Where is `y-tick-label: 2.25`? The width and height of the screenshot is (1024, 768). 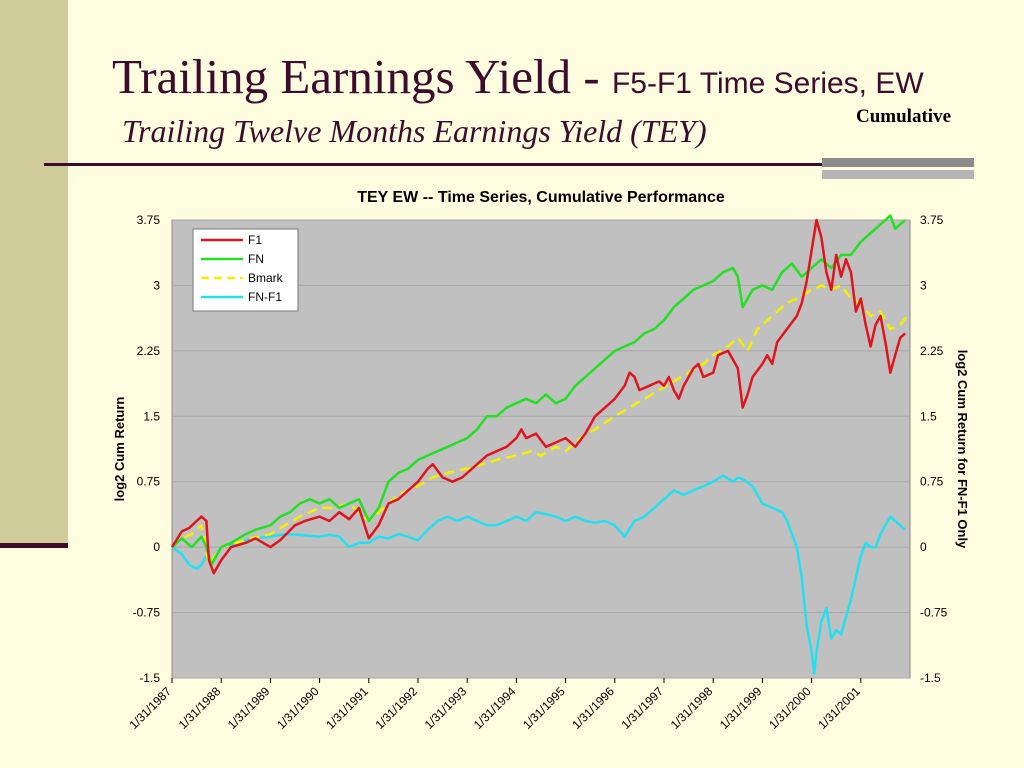 y-tick-label: 2.25 is located at coordinates (149, 351).